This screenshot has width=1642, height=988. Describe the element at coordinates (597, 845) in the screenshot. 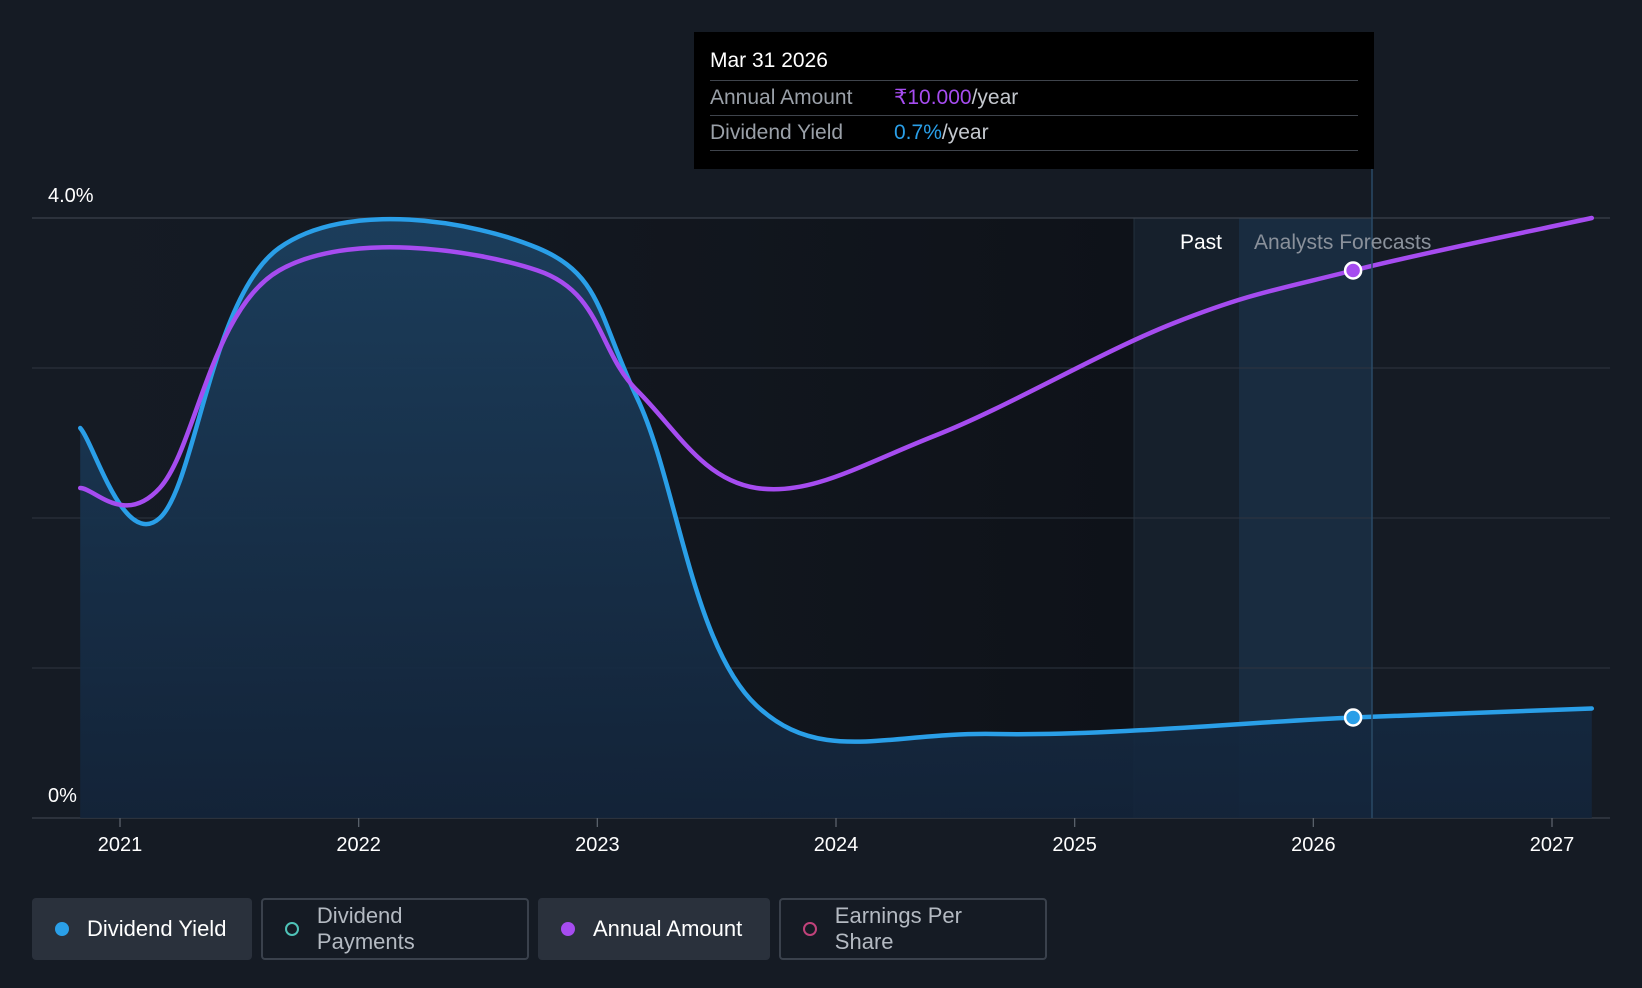

I see `x-tick-label: 2023` at that location.